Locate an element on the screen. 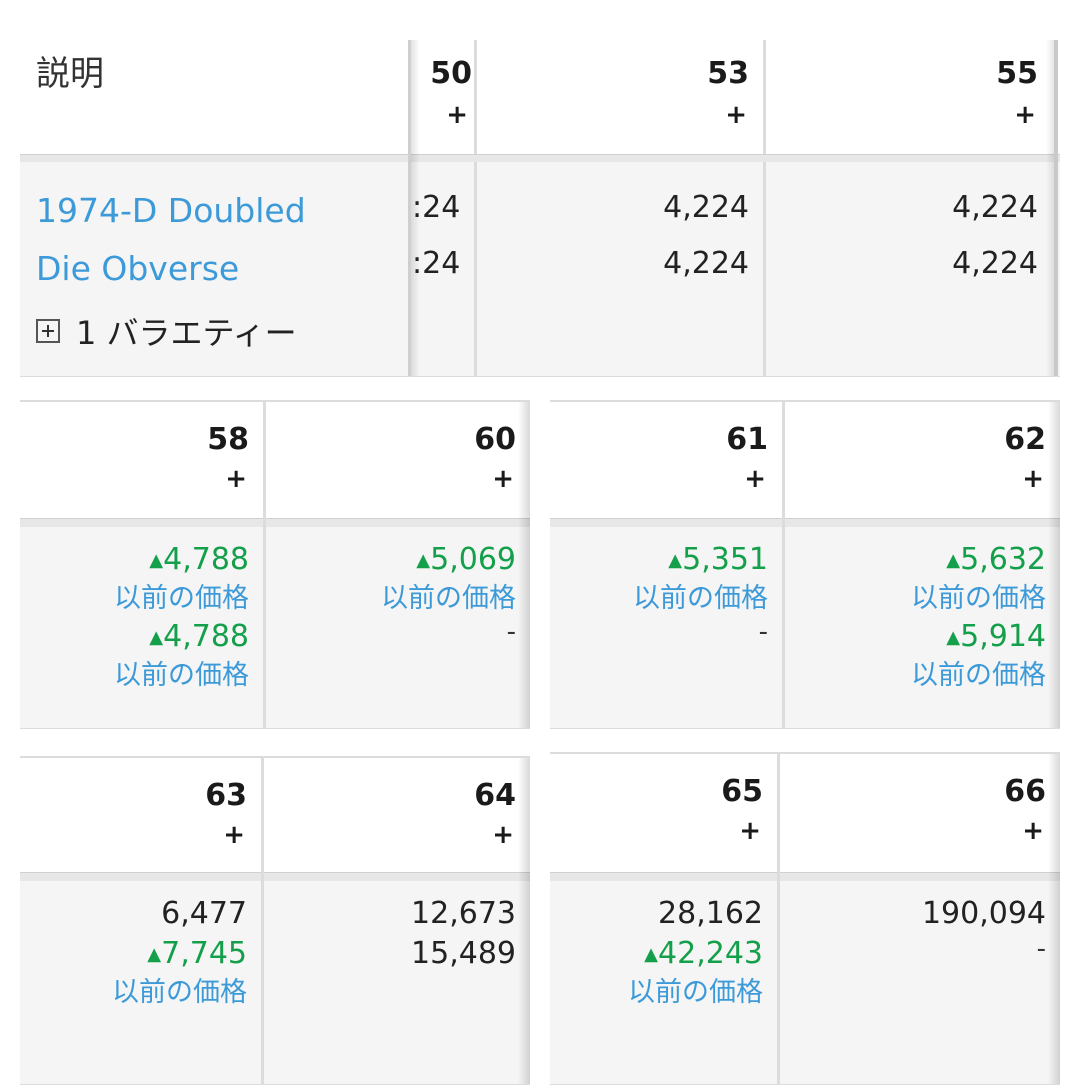  grade-label: 58 is located at coordinates (228, 439).